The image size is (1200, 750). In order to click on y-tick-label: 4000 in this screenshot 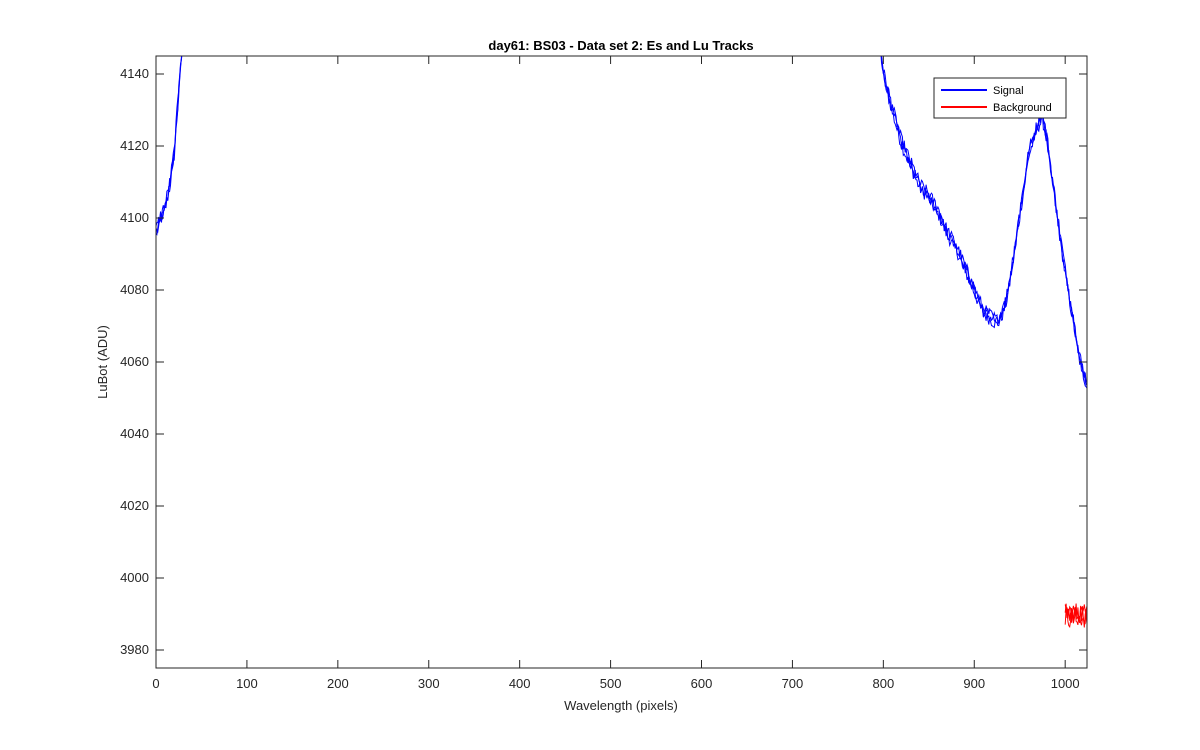, I will do `click(134, 577)`.